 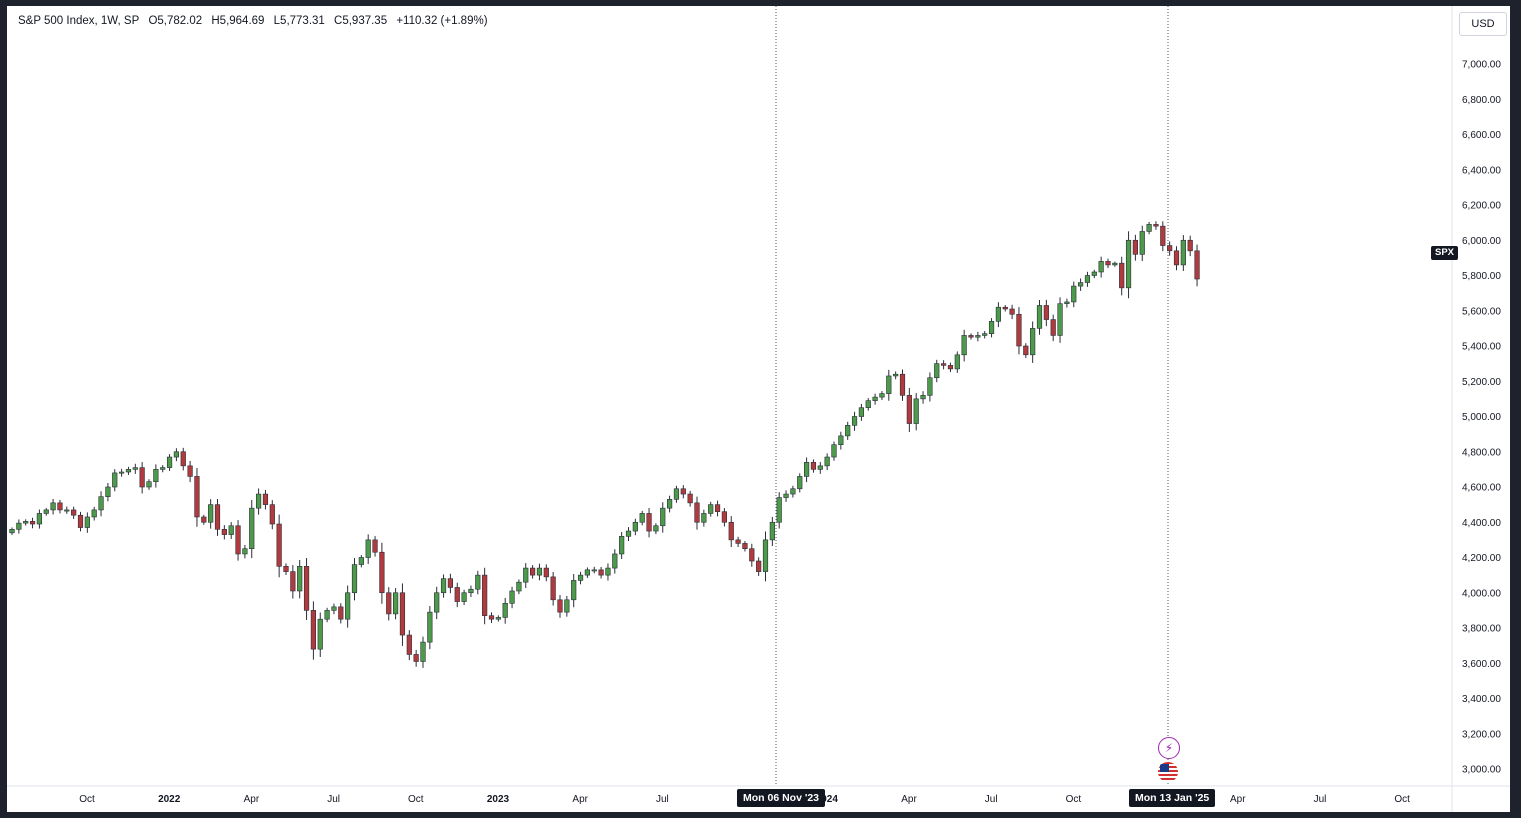 I want to click on y-tick-label: 4,200.00, so click(x=1481, y=558).